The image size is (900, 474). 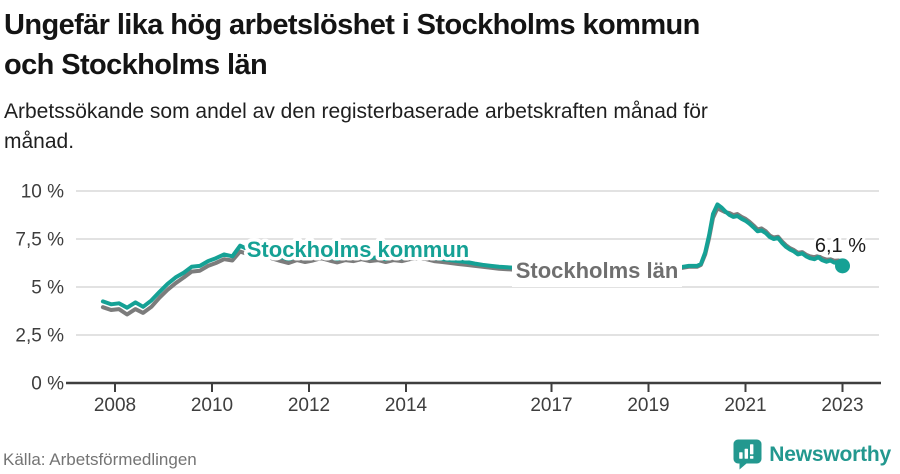 I want to click on series-label-stockholms-l-n: Stockholms län, so click(x=597, y=270).